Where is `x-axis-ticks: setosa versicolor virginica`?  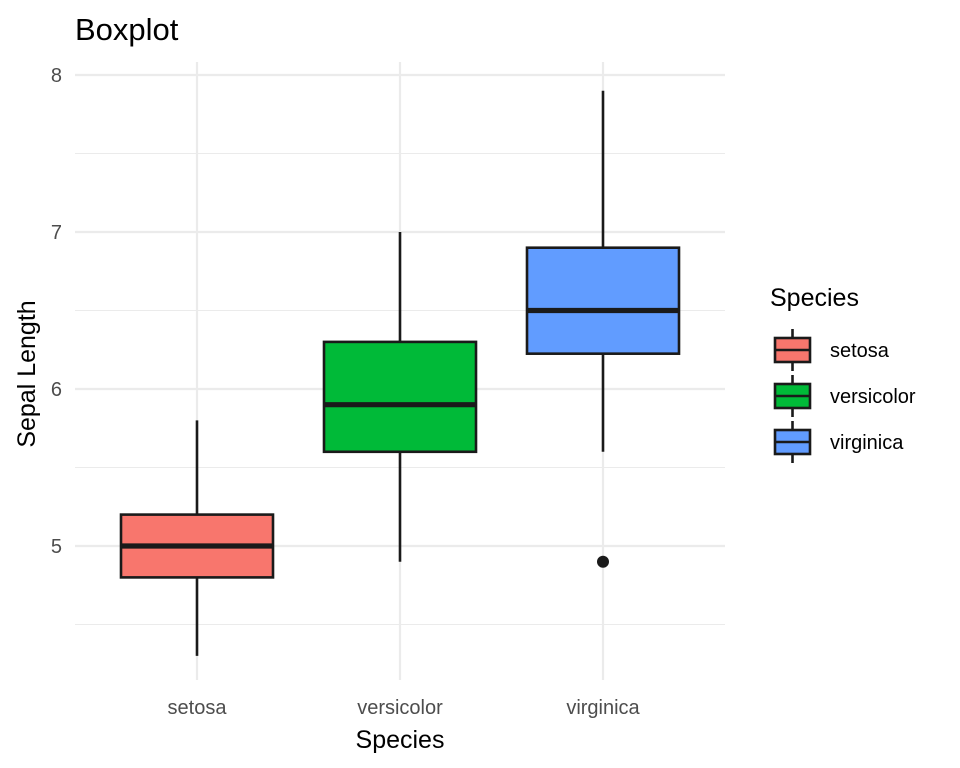 x-axis-ticks: setosa versicolor virginica is located at coordinates (404, 708).